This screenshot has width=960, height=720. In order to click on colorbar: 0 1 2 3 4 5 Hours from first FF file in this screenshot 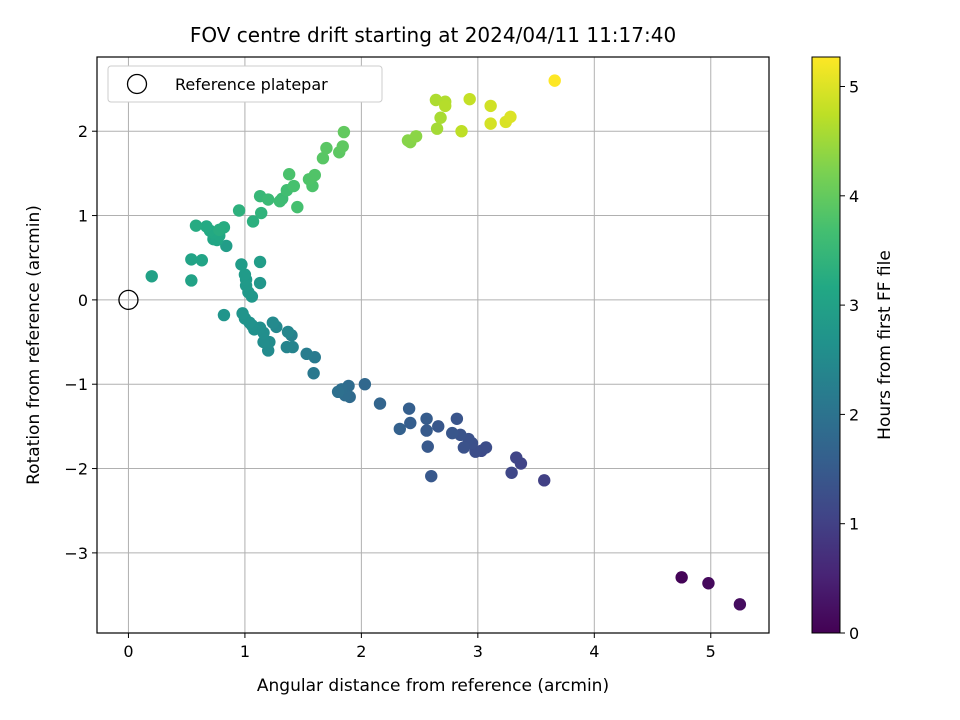, I will do `click(853, 349)`.